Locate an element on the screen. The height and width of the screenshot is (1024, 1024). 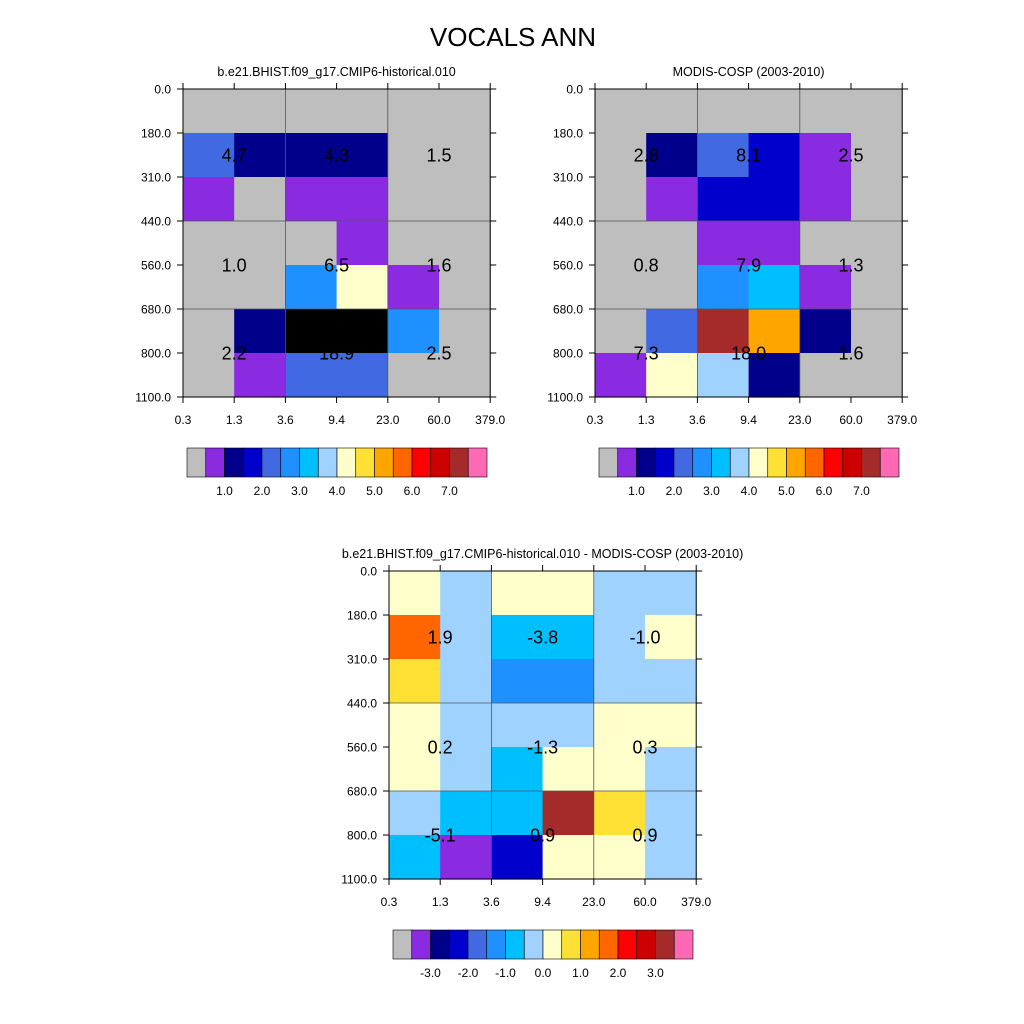
panel-model-ytick-label: 560.0 is located at coordinates (156, 266).